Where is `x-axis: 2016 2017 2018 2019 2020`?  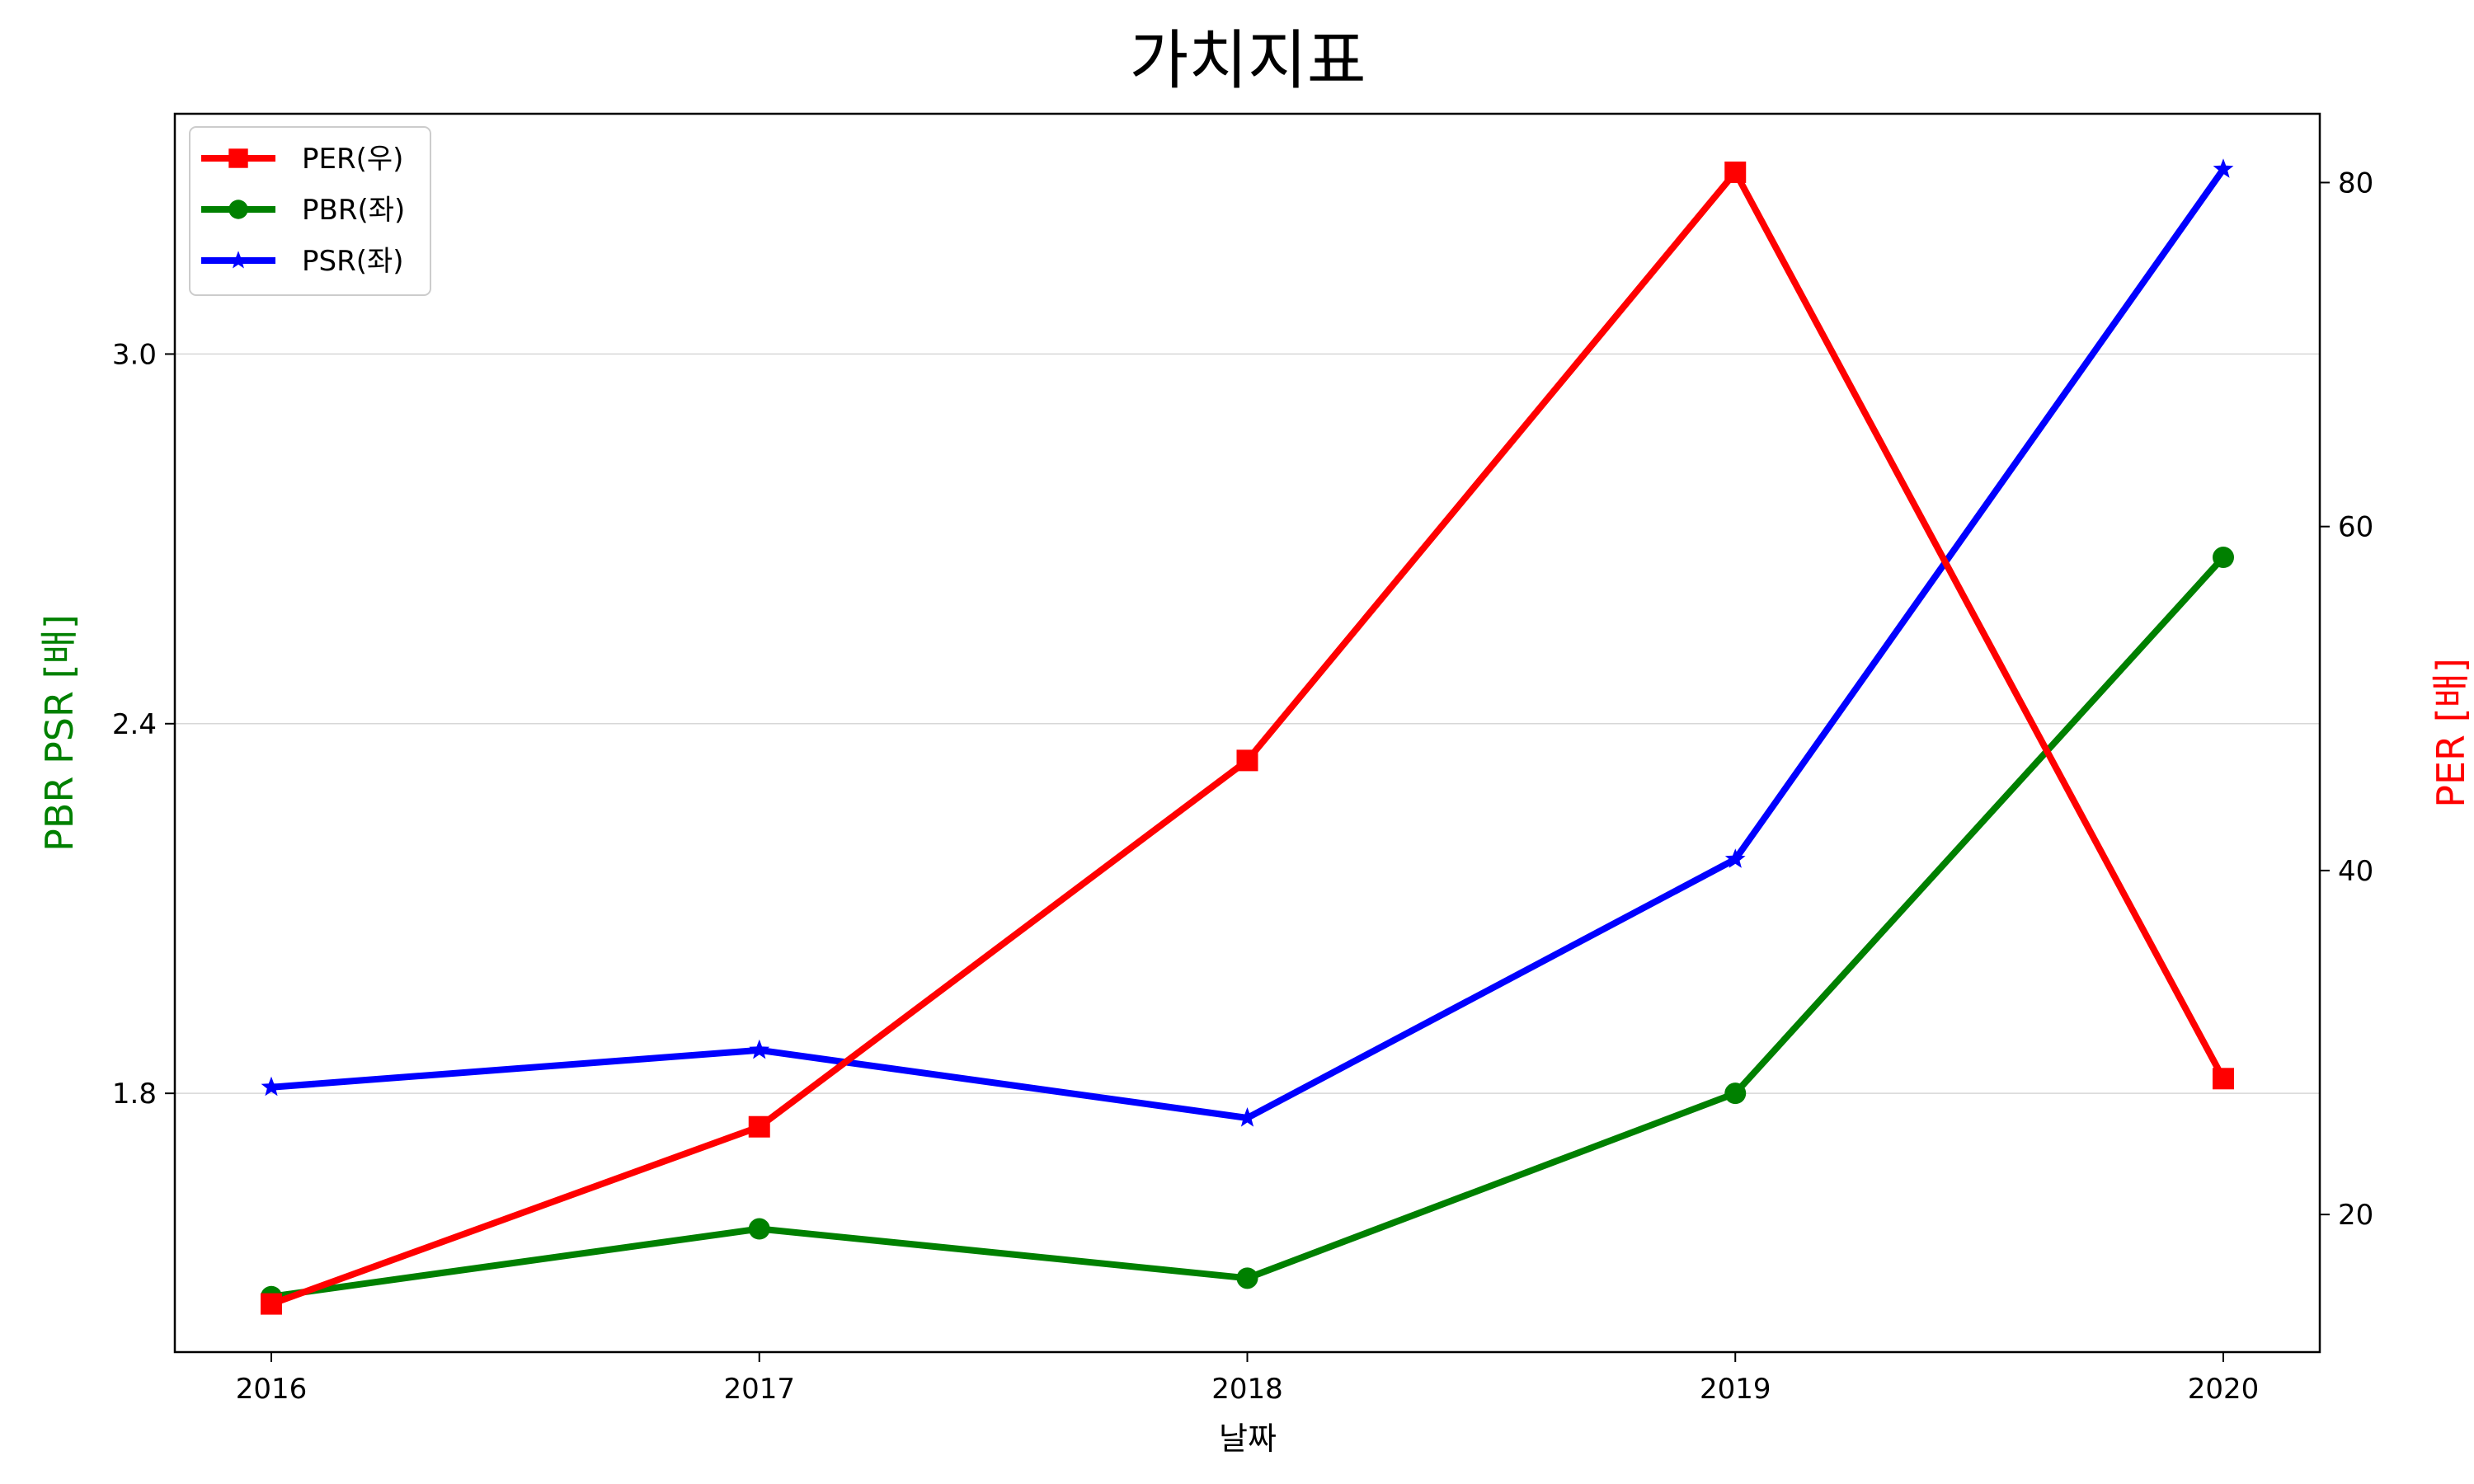 x-axis: 2016 2017 2018 2019 2020 is located at coordinates (1248, 1379).